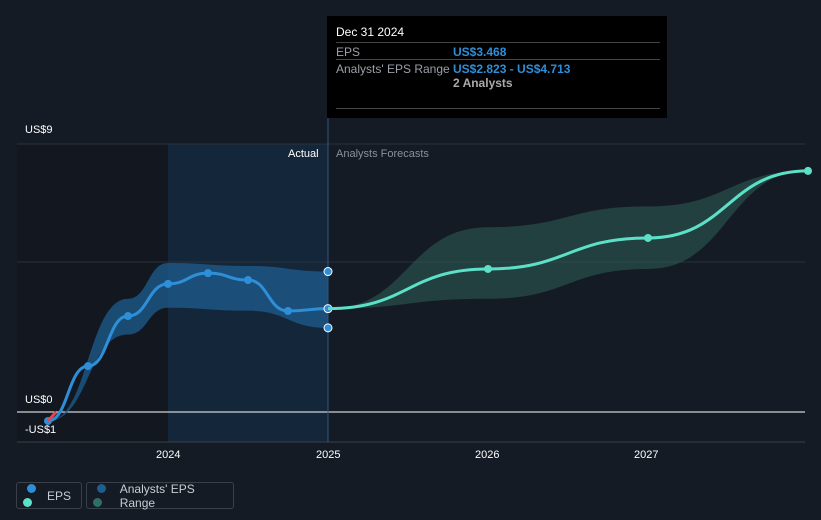  Describe the element at coordinates (157, 495) in the screenshot. I see `legend-label: Analysts' EPS Range` at that location.